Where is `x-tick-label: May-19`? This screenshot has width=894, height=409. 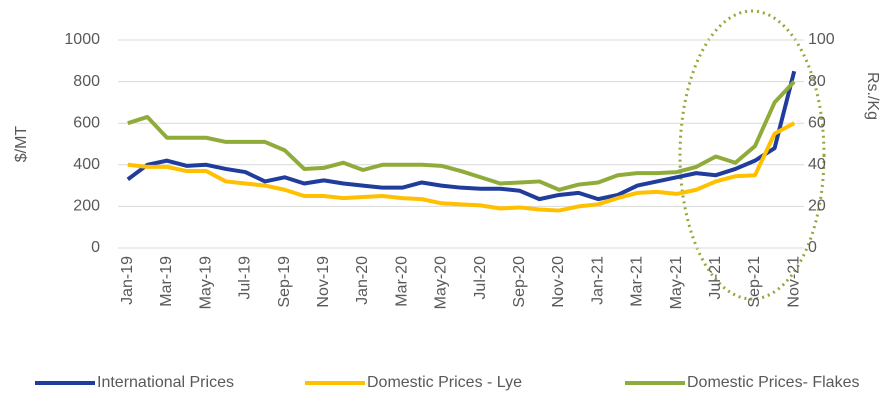 x-tick-label: May-19 is located at coordinates (205, 282).